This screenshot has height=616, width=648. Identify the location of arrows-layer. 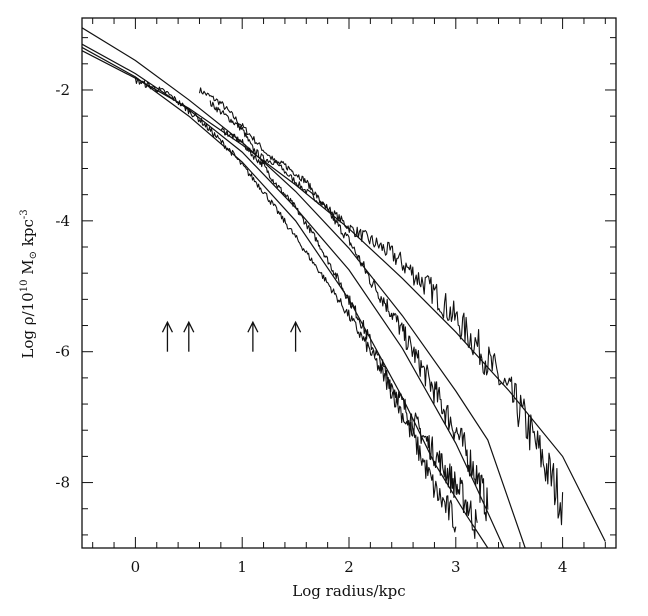
(231, 336).